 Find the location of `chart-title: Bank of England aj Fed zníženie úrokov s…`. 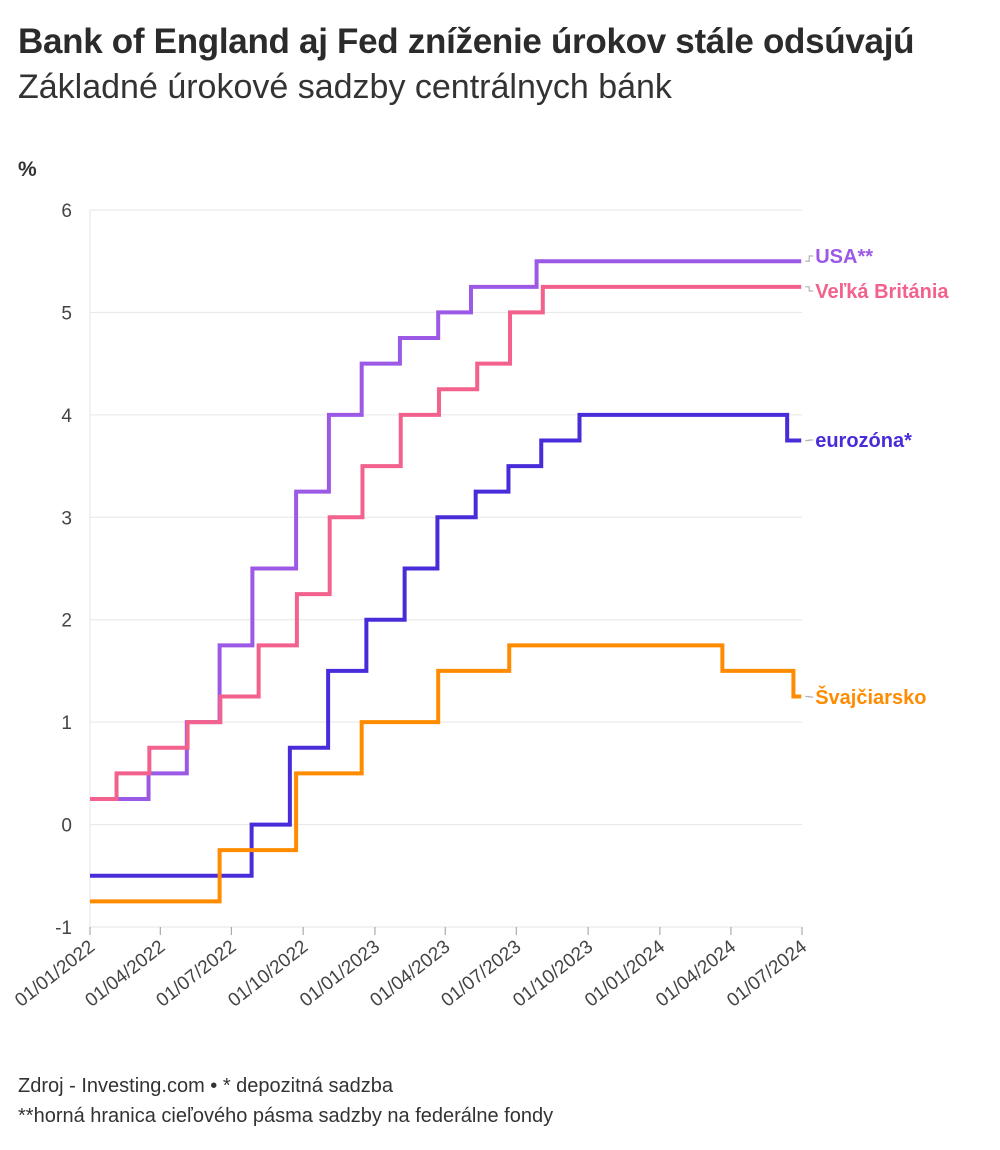

chart-title: Bank of England aj Fed zníženie úrokov s… is located at coordinates (466, 41).